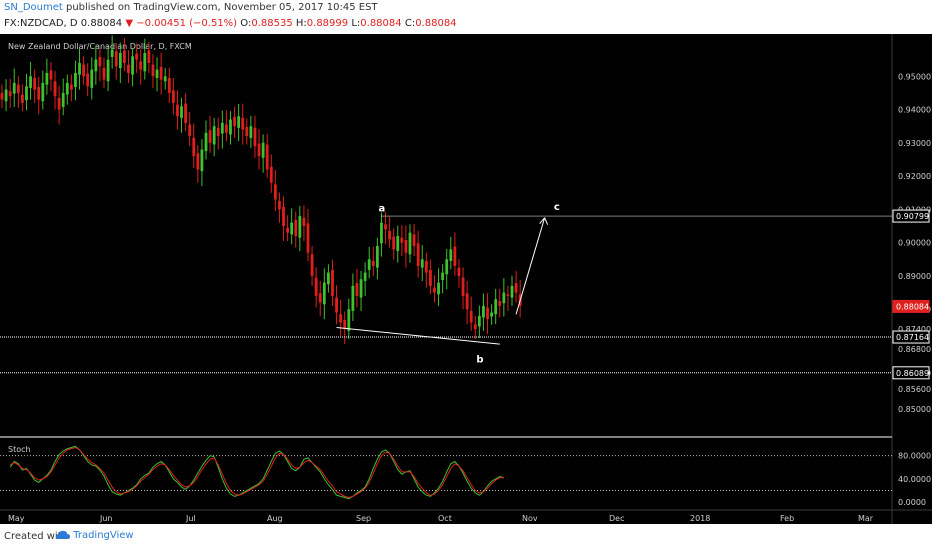 Image resolution: width=932 pixels, height=550 pixels. I want to click on time-tick-label: Sep, so click(363, 518).